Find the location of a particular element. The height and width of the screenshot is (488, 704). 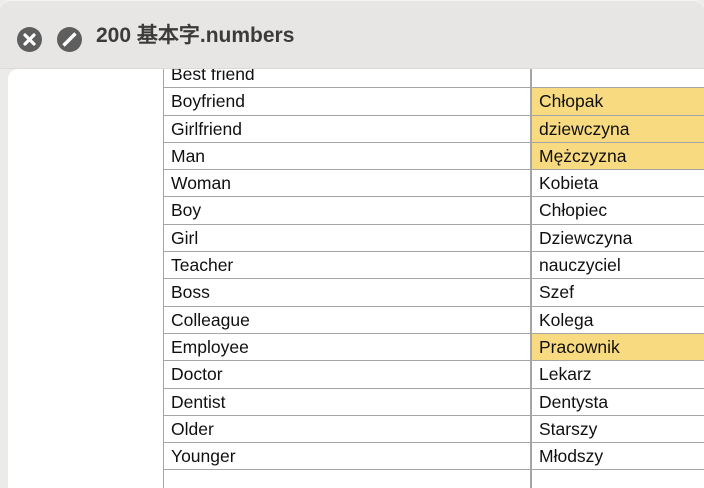

cell-english: Employee is located at coordinates (348, 347).